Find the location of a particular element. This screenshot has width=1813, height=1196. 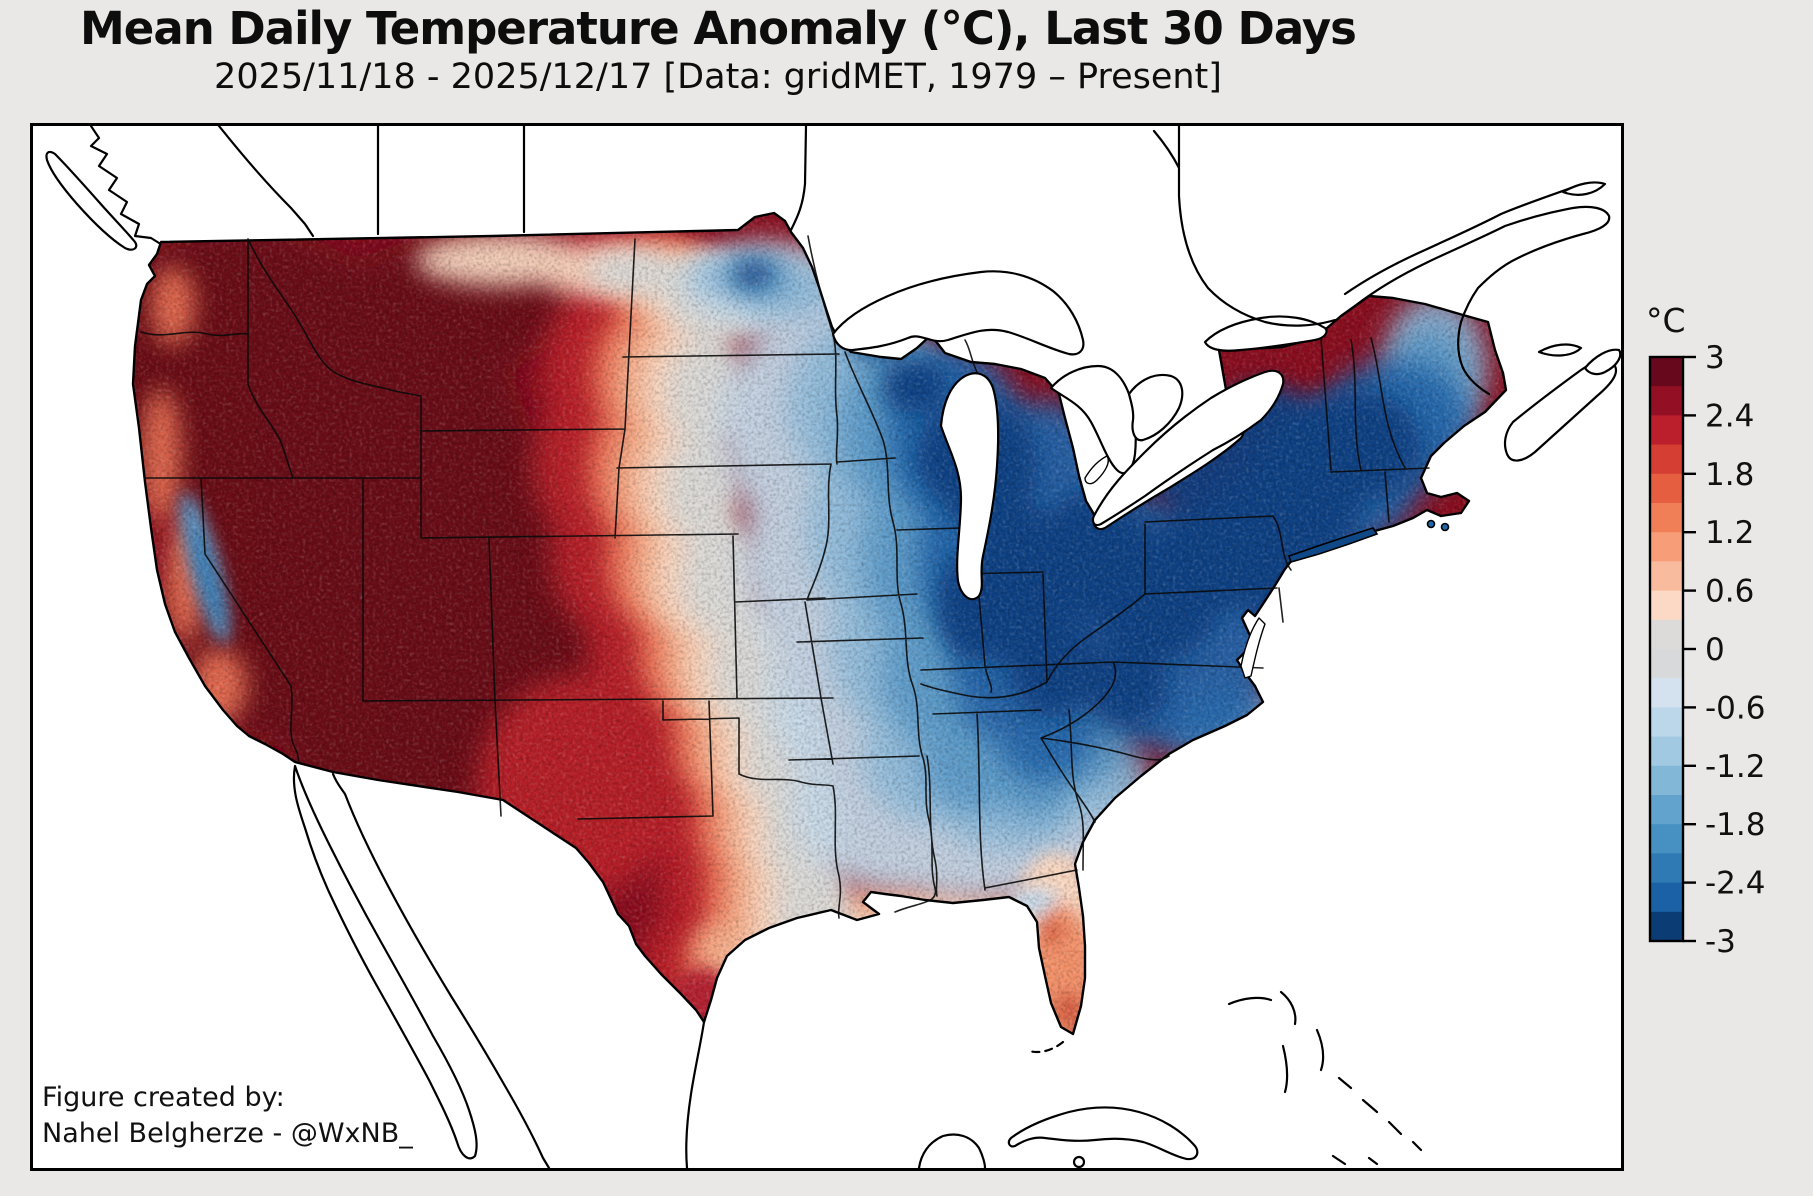

colorbar-tick-label: 0 is located at coordinates (1715, 650).